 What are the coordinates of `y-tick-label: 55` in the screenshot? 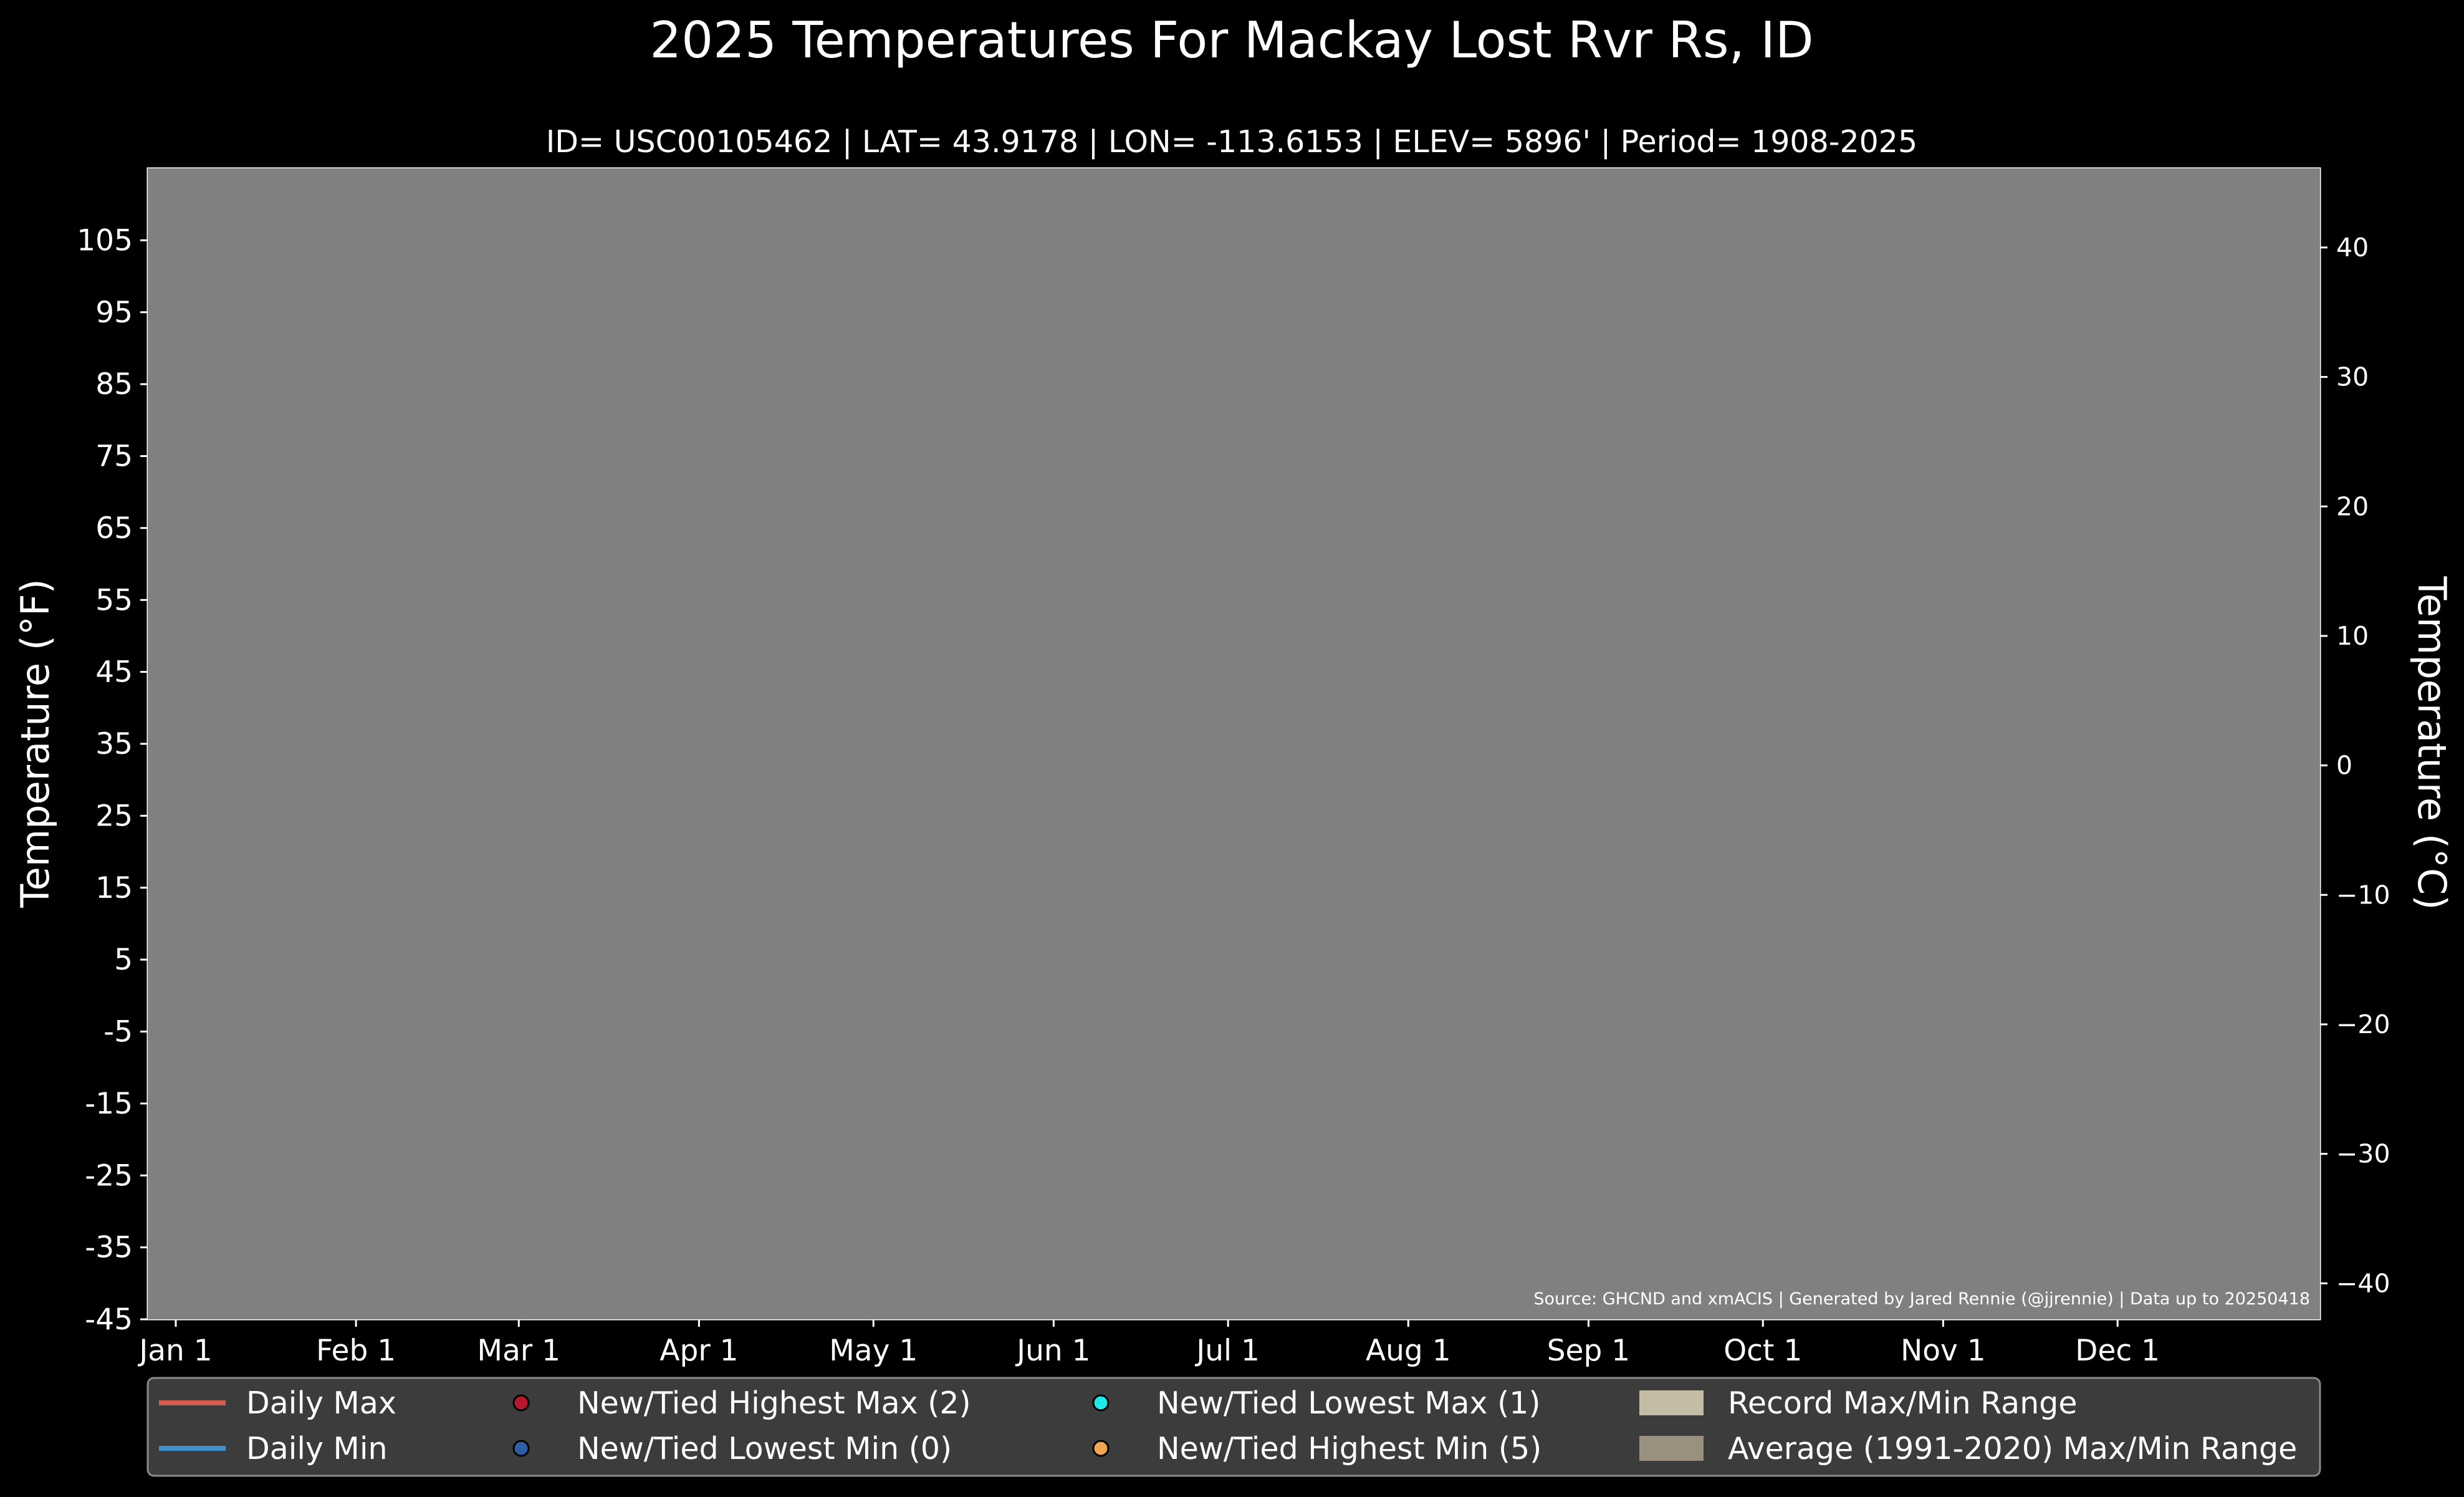 It's located at (114, 600).